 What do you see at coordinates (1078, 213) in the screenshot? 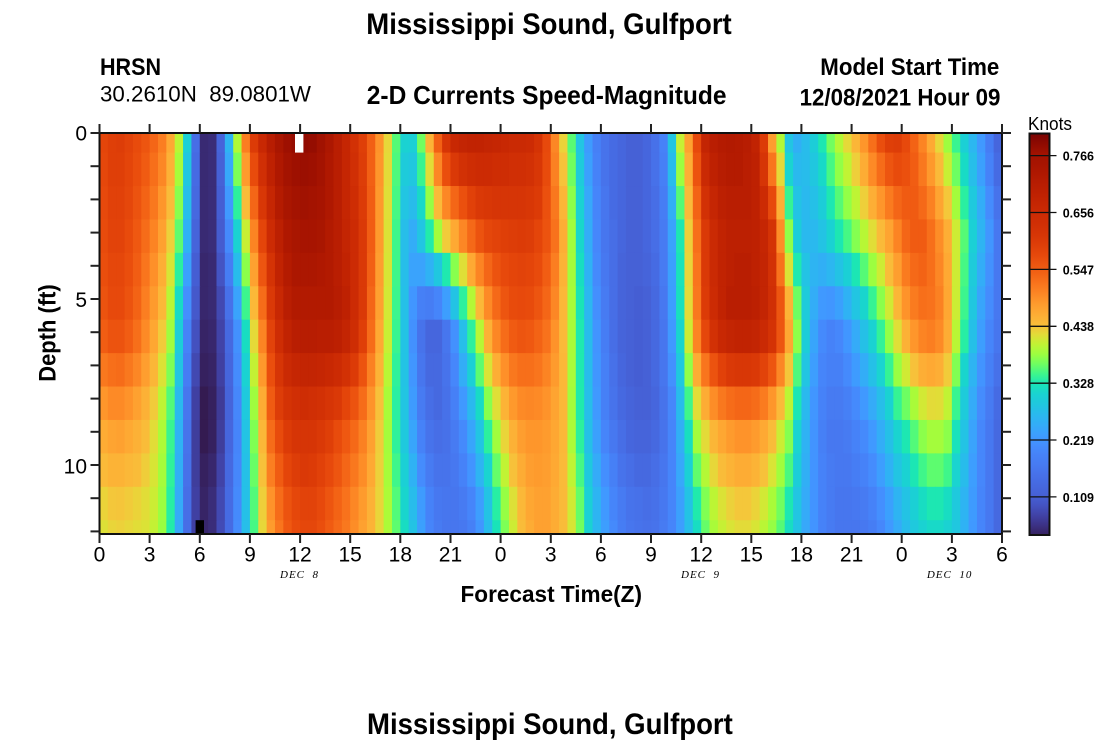
I see `svg-text: 0.656` at bounding box center [1078, 213].